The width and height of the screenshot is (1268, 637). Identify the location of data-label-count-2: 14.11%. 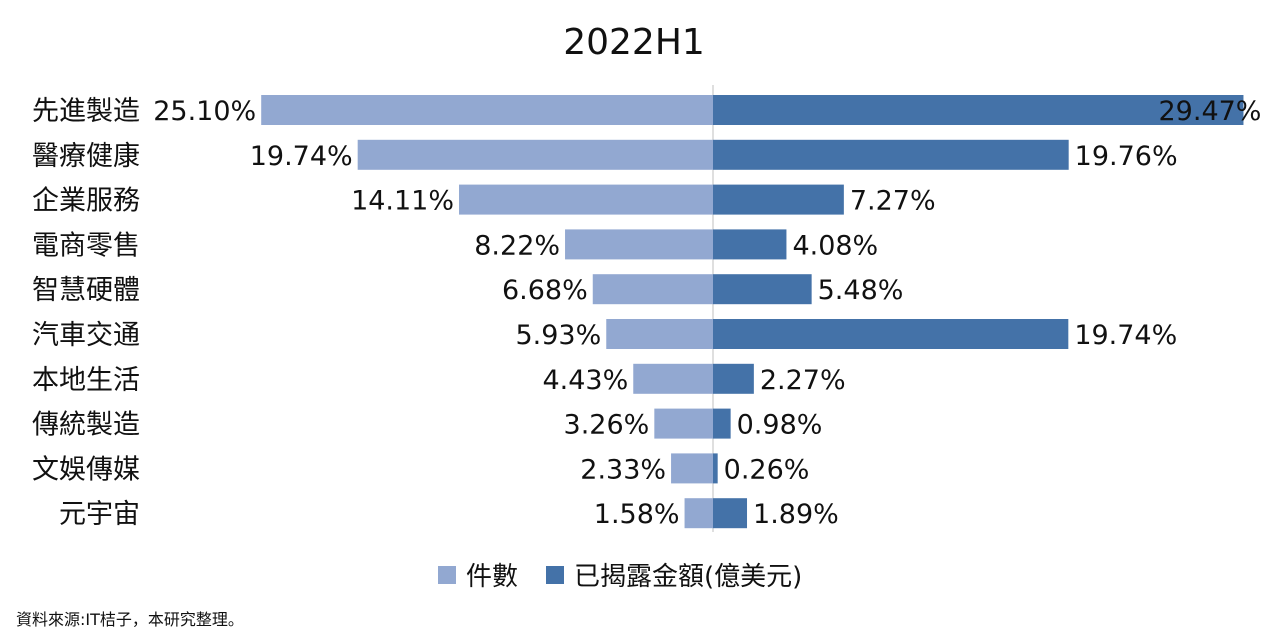
(402, 201).